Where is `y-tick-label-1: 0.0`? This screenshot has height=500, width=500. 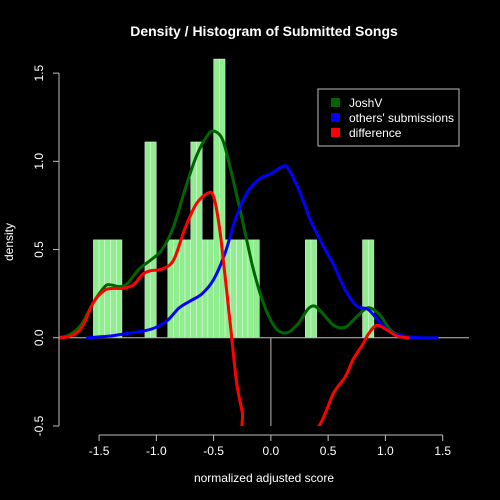
y-tick-label-1: 0.0 is located at coordinates (39, 337).